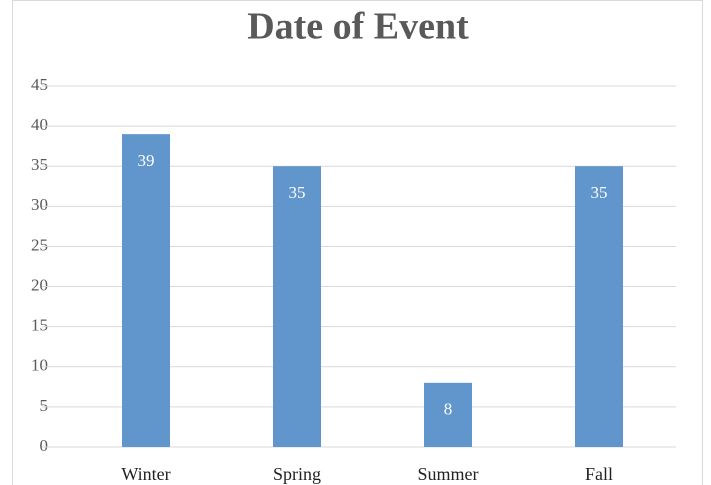  Describe the element at coordinates (39, 325) in the screenshot. I see `y-tick-label: 15` at that location.